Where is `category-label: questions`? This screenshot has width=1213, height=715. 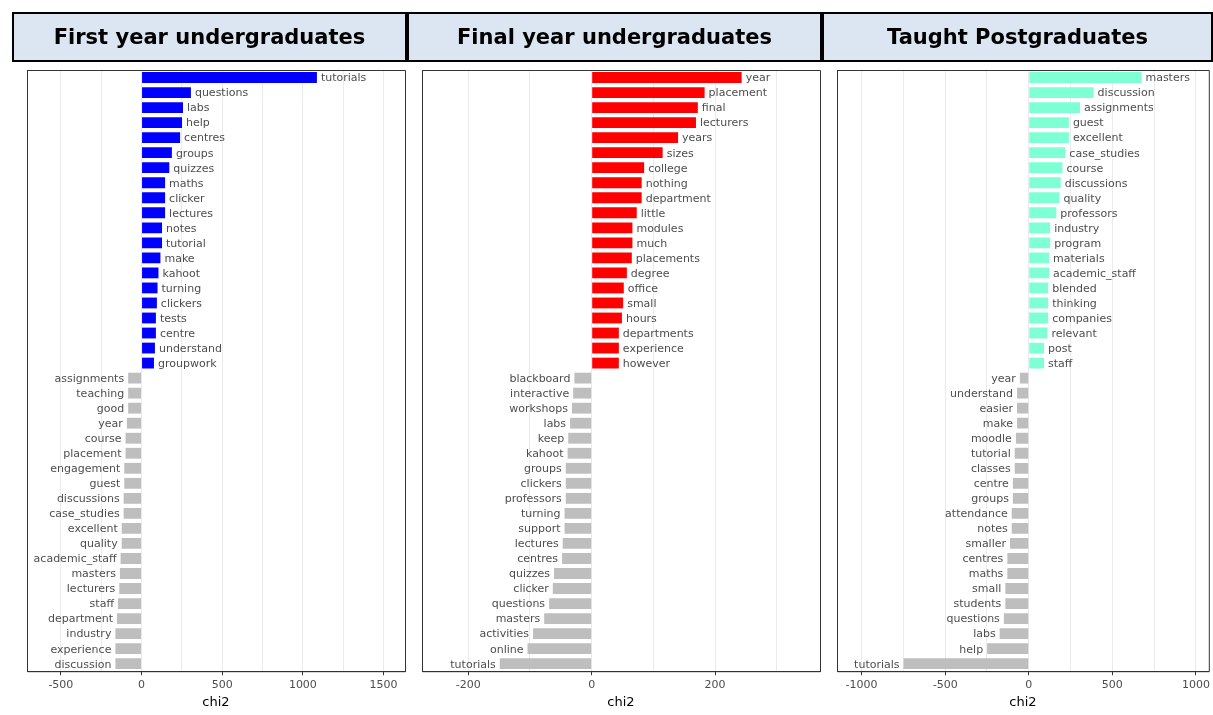 category-label: questions is located at coordinates (518, 604).